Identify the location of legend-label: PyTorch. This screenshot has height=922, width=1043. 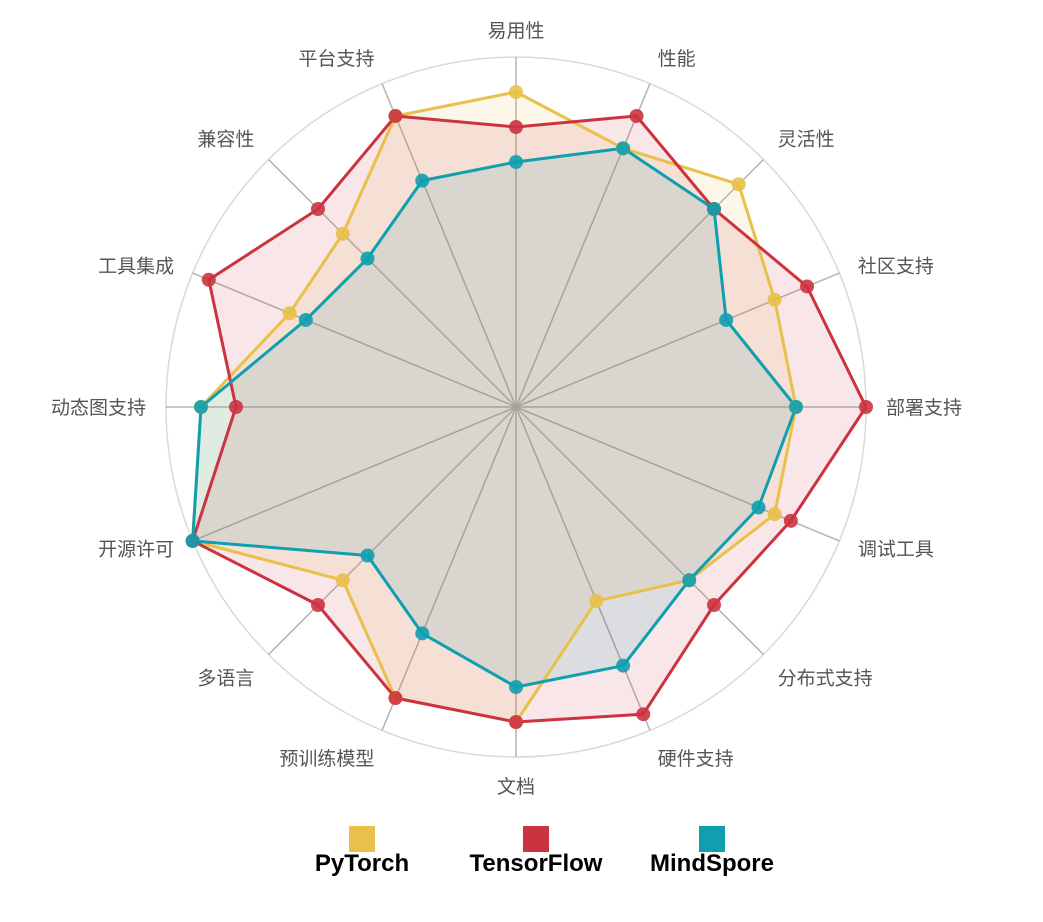
(362, 863).